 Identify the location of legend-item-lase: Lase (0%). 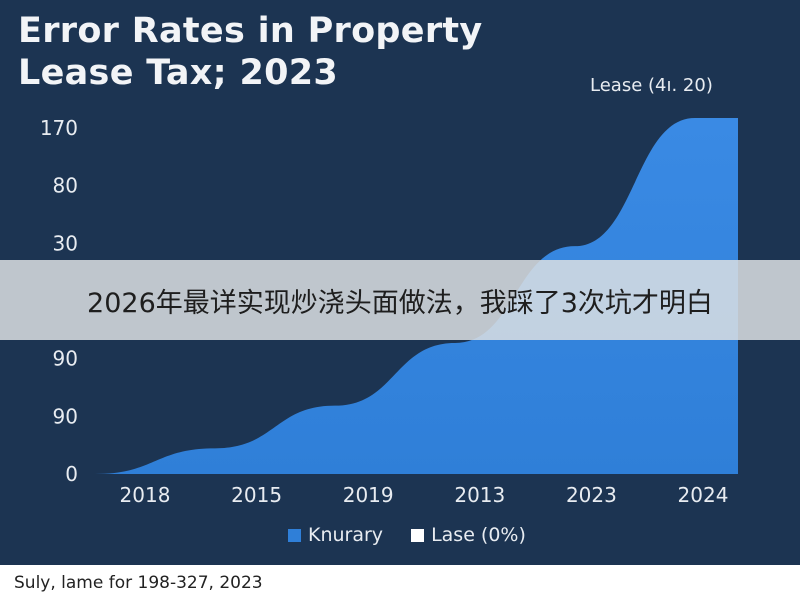
(468, 535).